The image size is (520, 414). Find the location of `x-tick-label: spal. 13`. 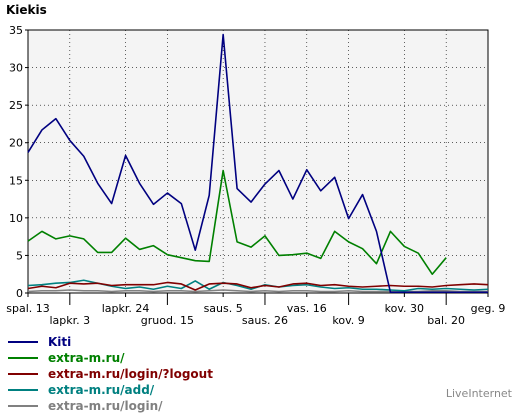

x-tick-label: spal. 13 is located at coordinates (28, 308).